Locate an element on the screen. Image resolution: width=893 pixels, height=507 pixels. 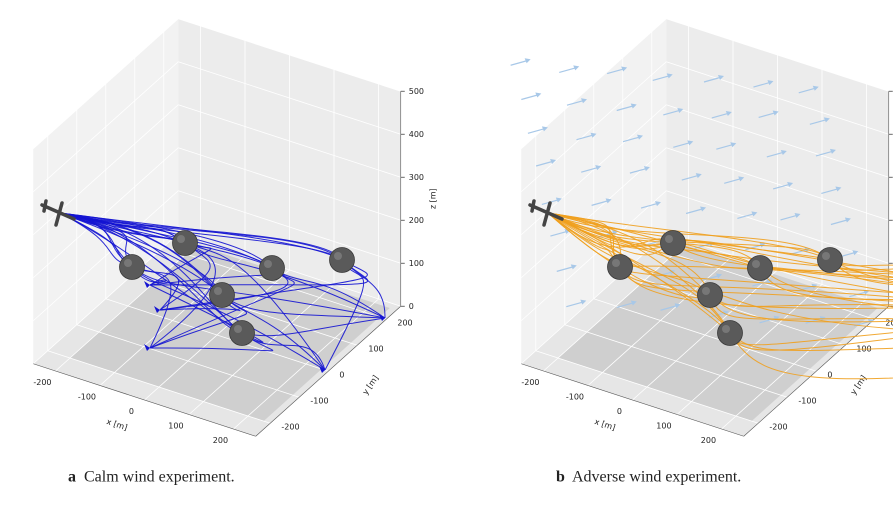
z-tick-label: 300 is located at coordinates (416, 177).